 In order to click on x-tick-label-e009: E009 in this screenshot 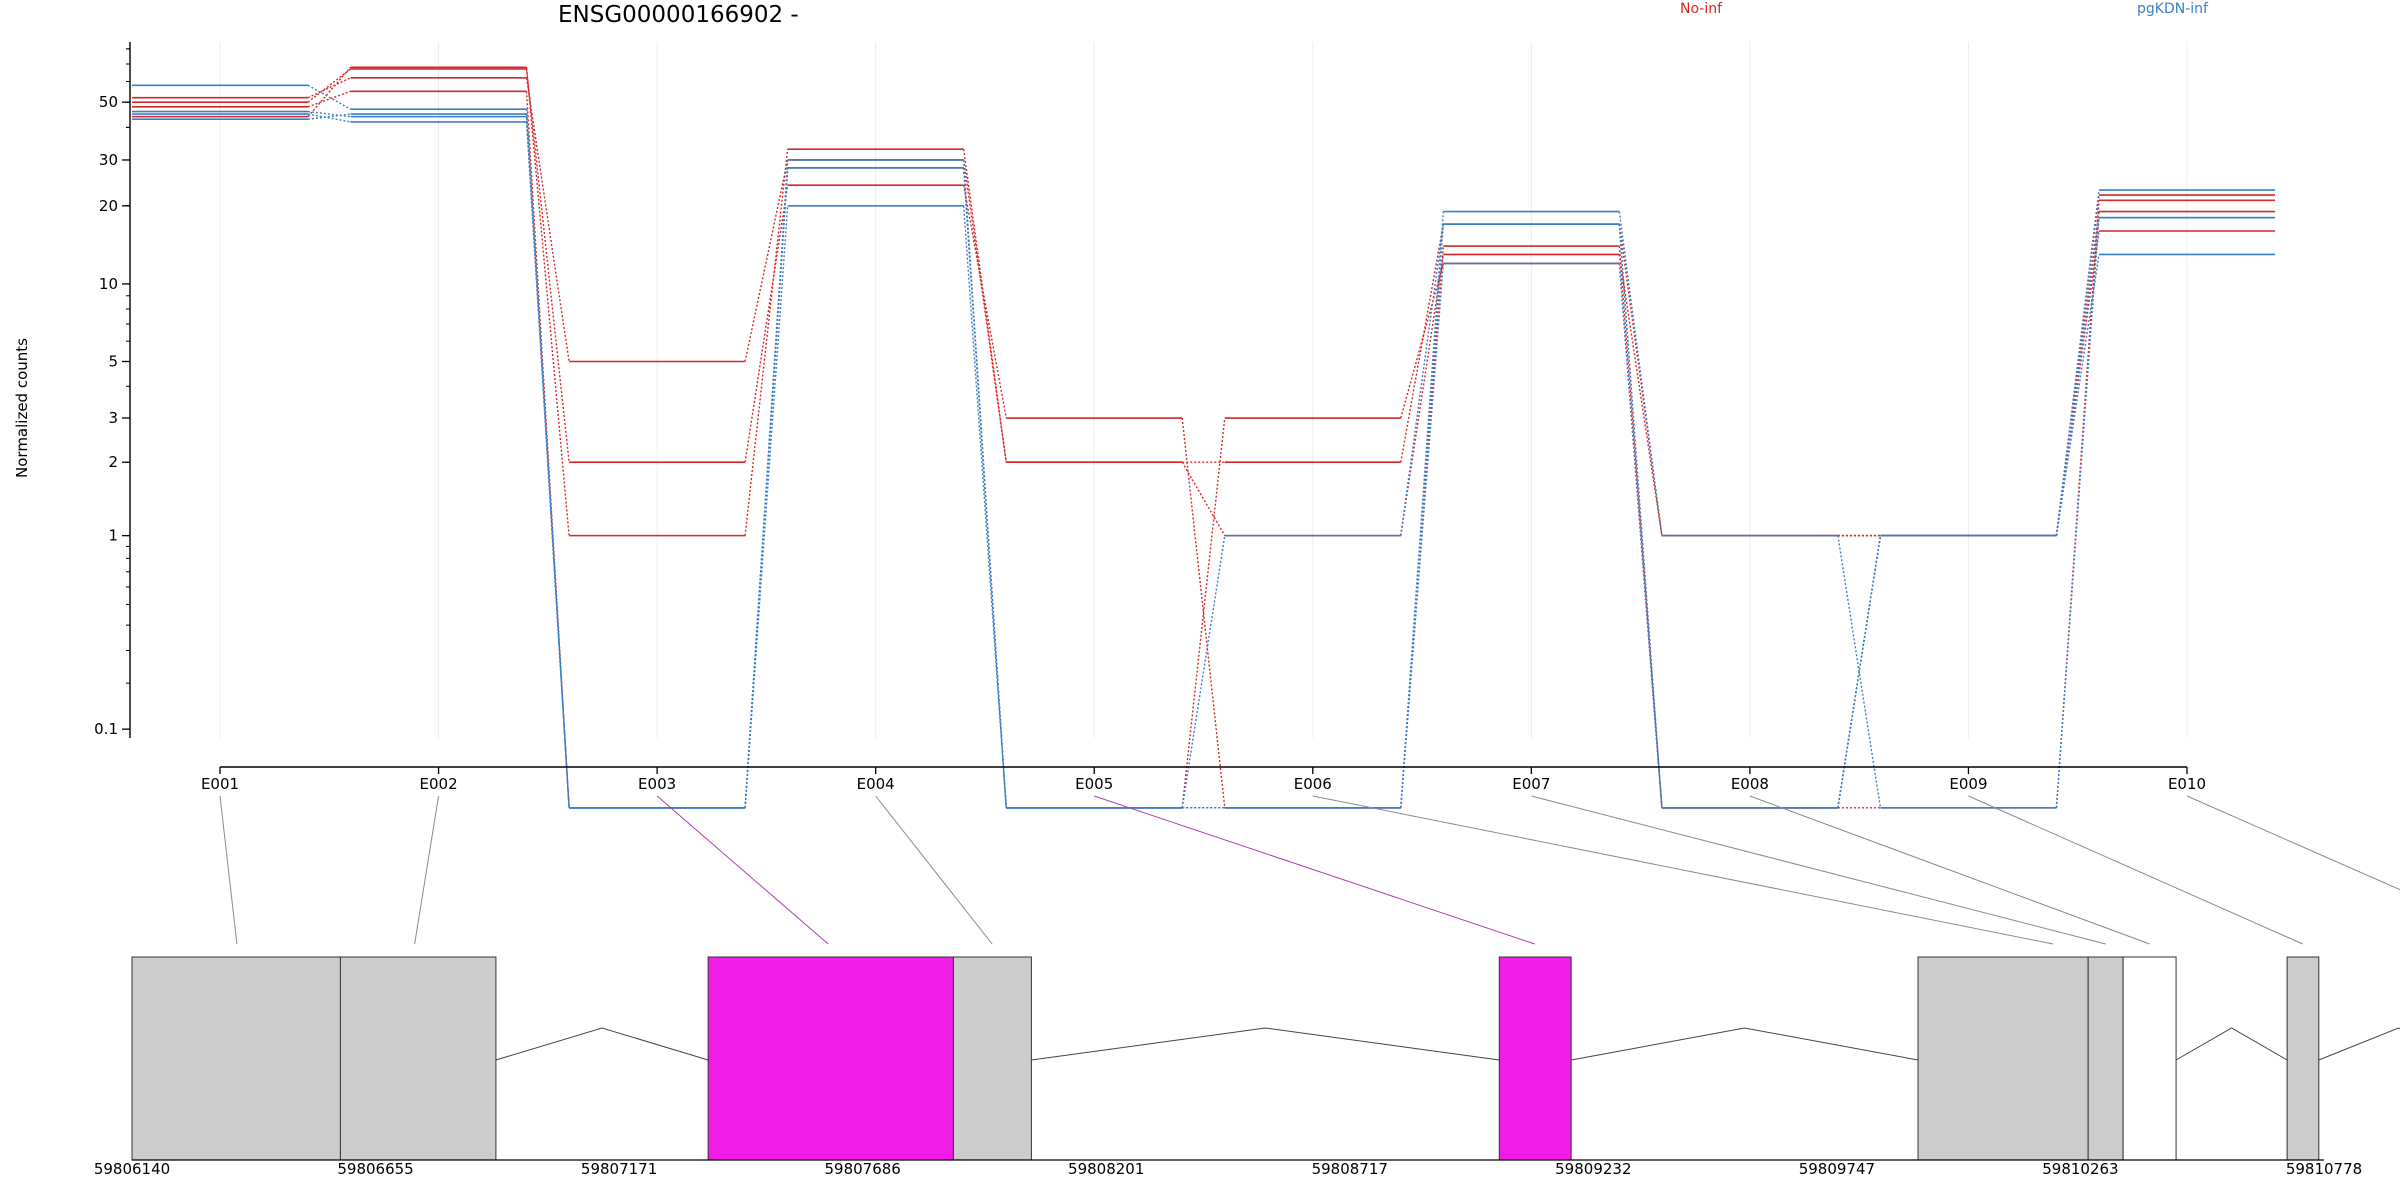, I will do `click(1968, 784)`.